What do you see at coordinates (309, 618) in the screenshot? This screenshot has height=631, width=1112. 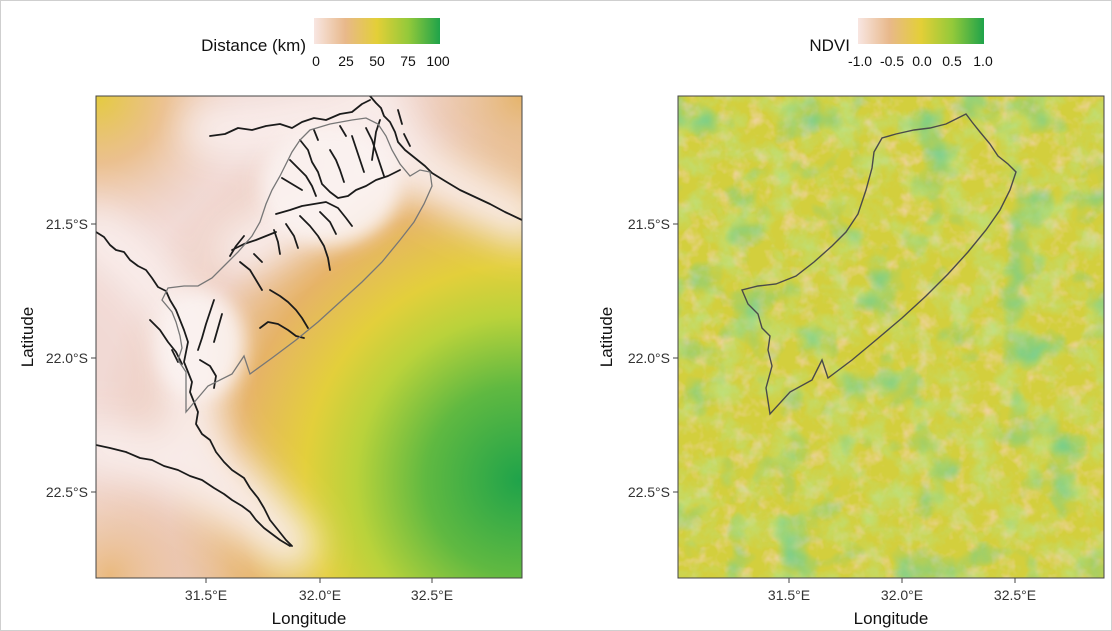 I see `distance-x-axis-title: Longitude` at bounding box center [309, 618].